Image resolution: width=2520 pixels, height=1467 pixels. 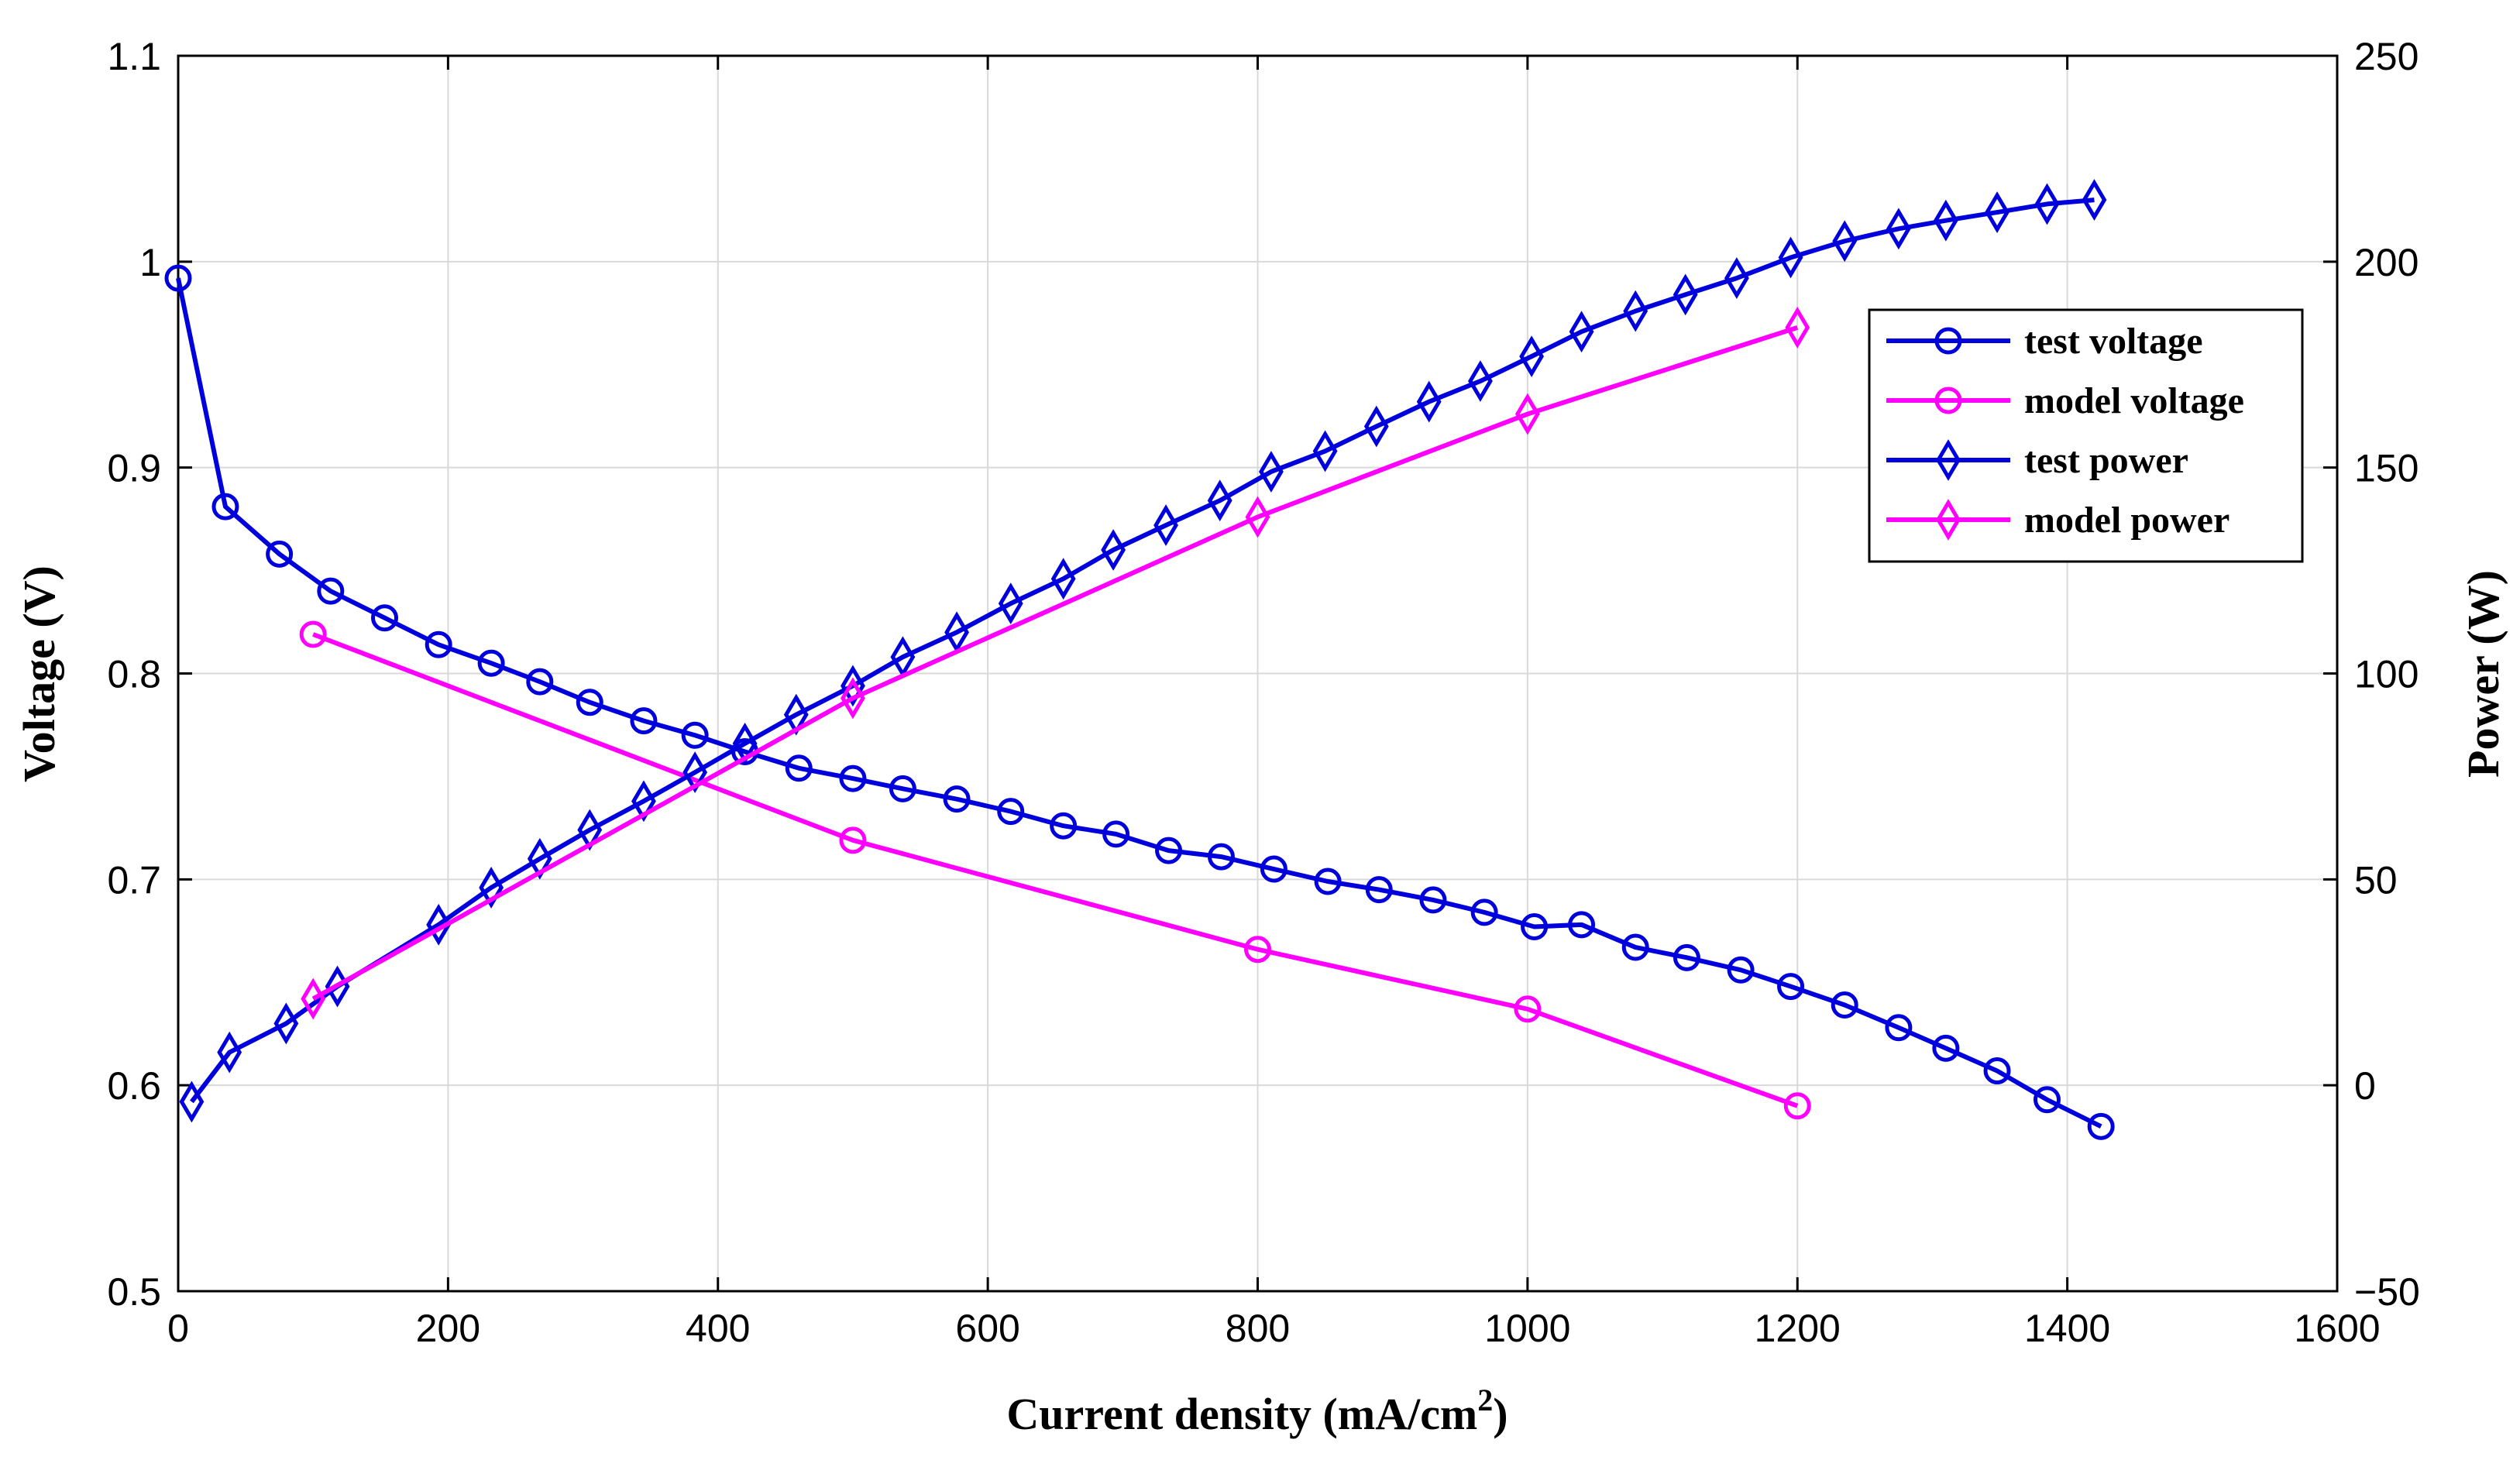 What do you see at coordinates (2387, 262) in the screenshot?
I see `y-right-tick-label: 200` at bounding box center [2387, 262].